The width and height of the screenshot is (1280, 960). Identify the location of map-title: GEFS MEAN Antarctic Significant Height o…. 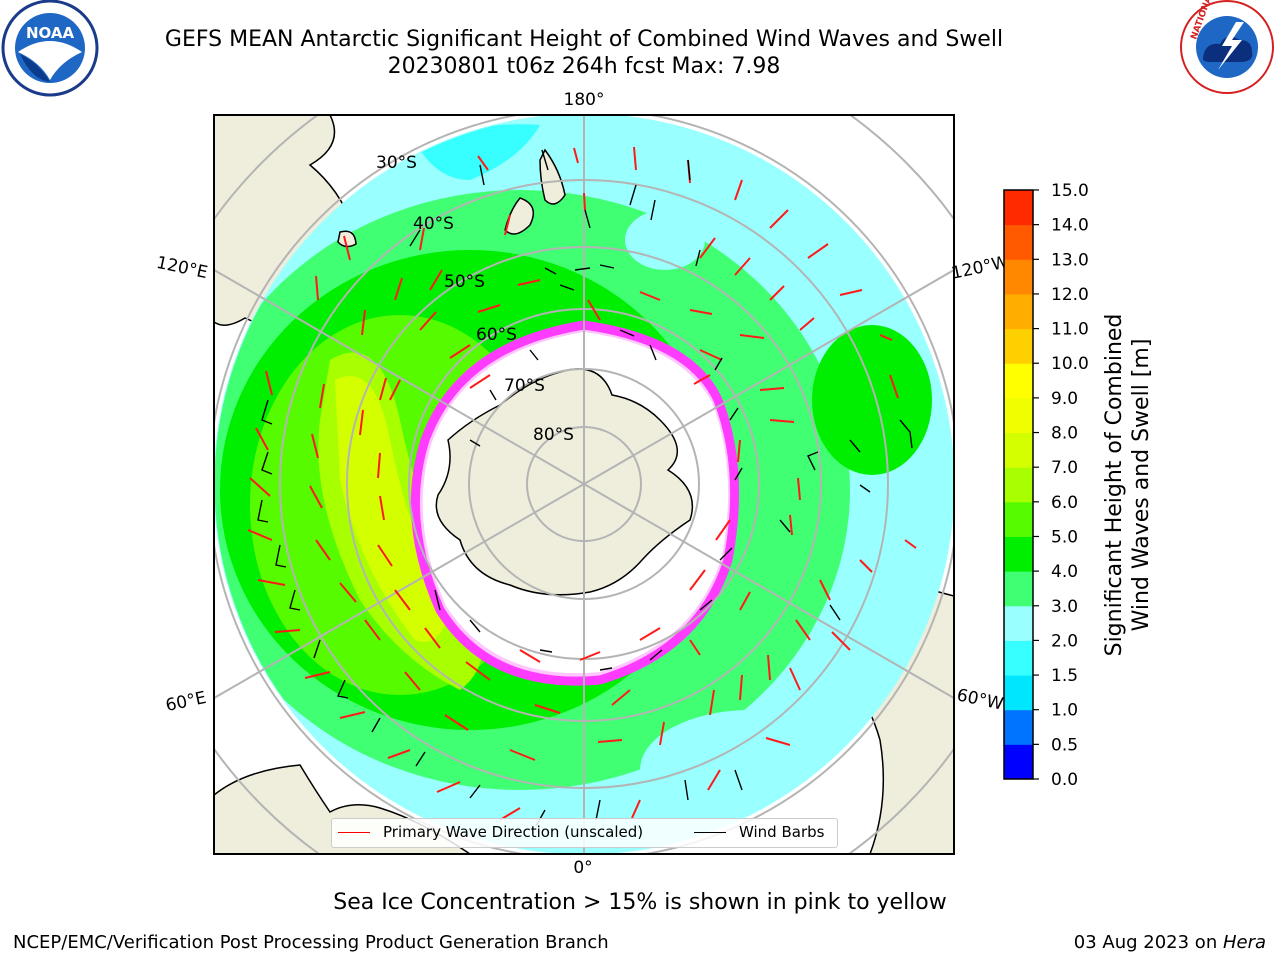
(584, 39).